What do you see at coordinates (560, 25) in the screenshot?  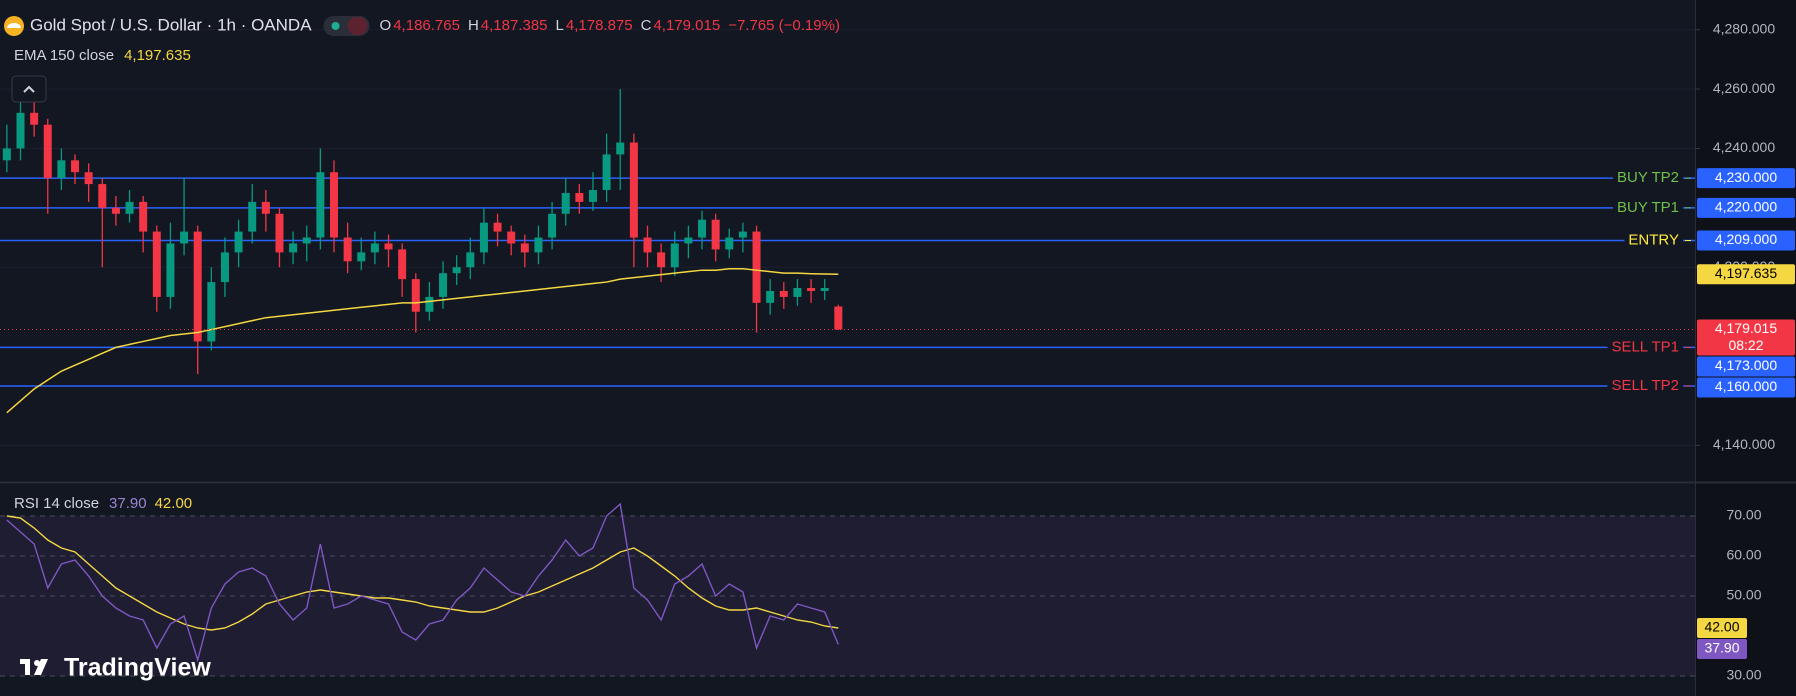 I see `legend-text: L` at bounding box center [560, 25].